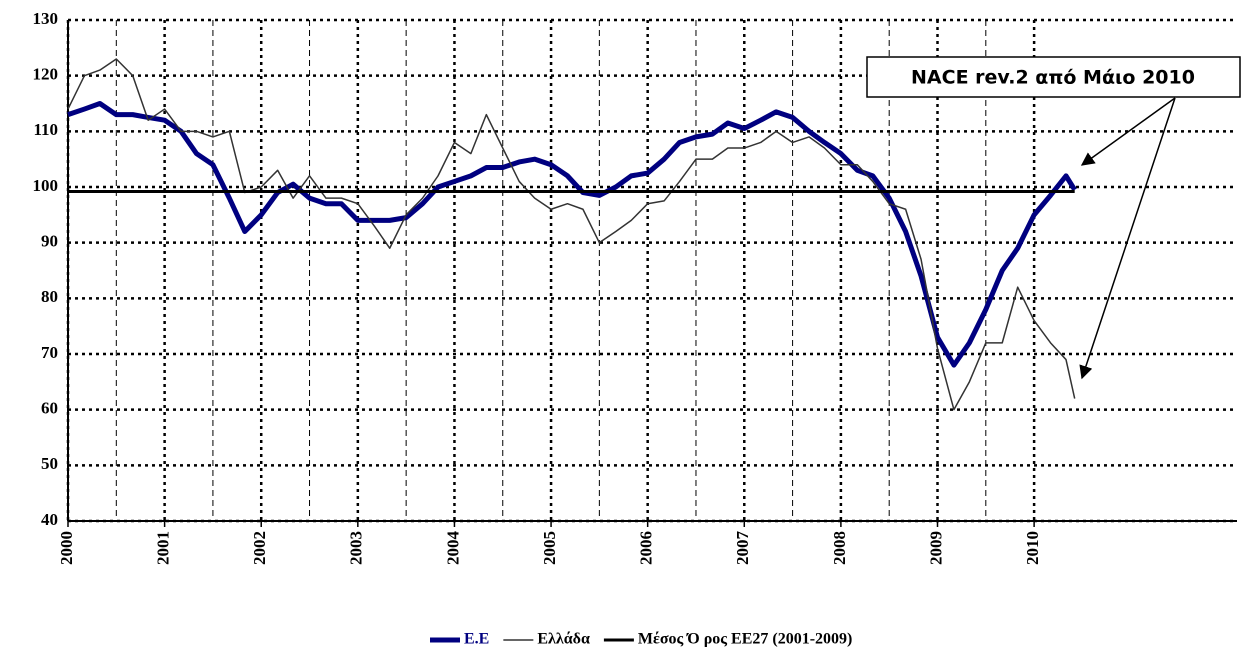 This screenshot has height=652, width=1254. I want to click on x-tick-label: 2005, so click(549, 548).